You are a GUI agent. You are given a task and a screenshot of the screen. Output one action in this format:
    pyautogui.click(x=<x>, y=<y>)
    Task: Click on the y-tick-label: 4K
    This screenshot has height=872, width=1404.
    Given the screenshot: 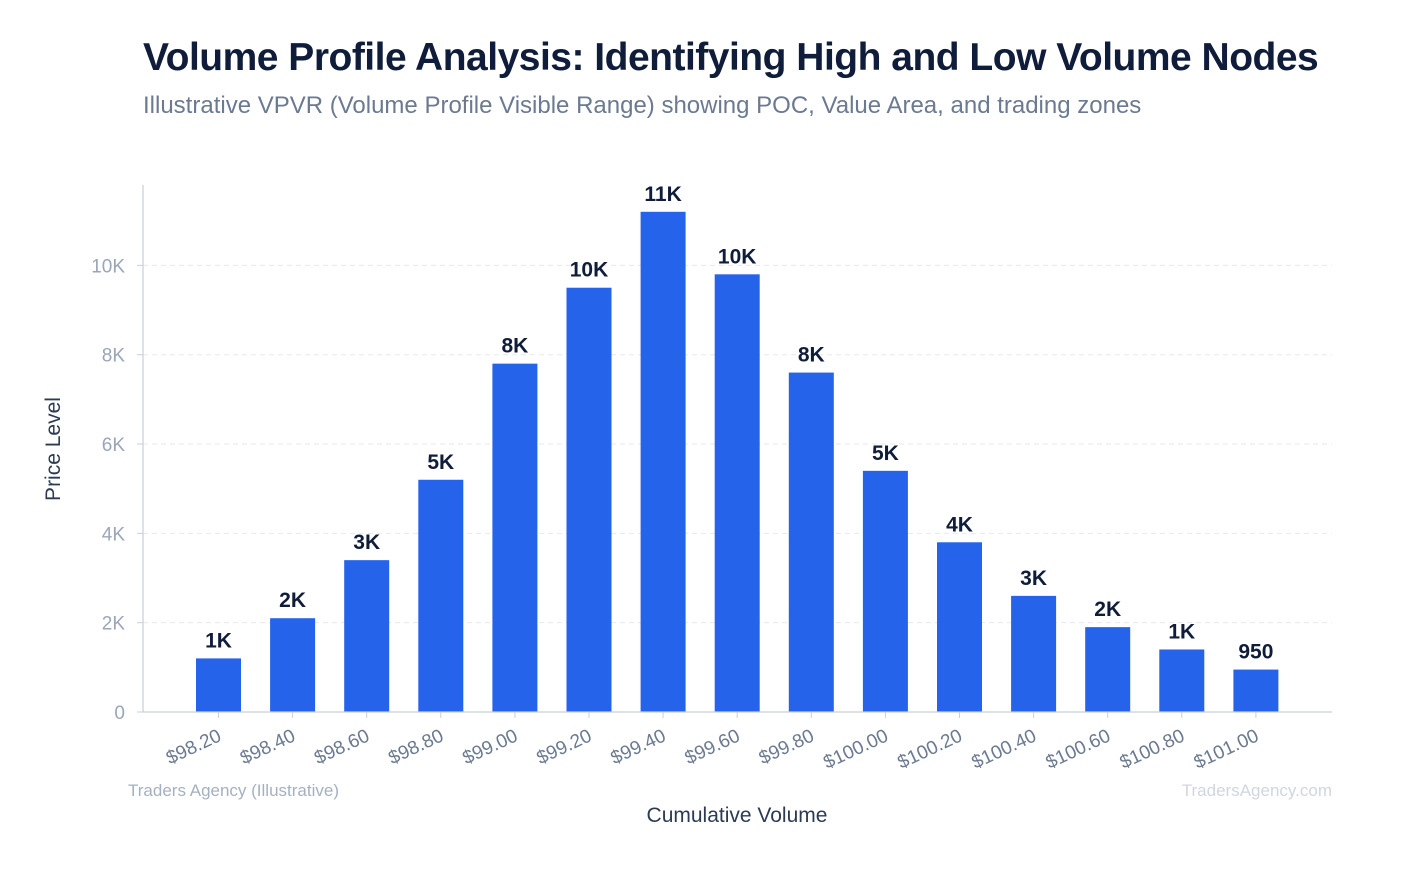 What is the action you would take?
    pyautogui.click(x=114, y=534)
    